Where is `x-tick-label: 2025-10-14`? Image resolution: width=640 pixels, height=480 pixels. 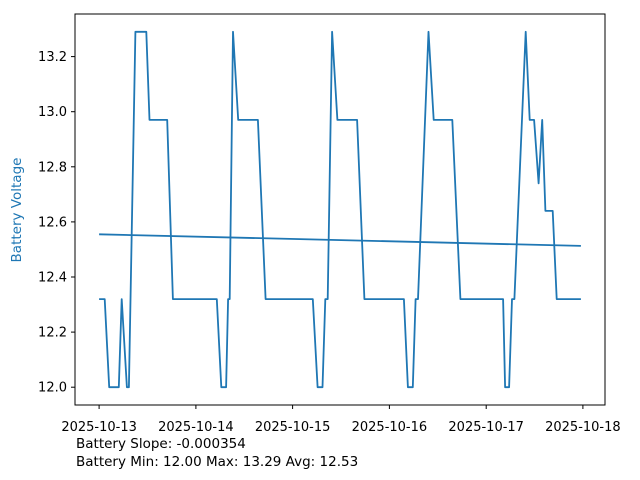 x-tick-label: 2025-10-14 is located at coordinates (196, 427).